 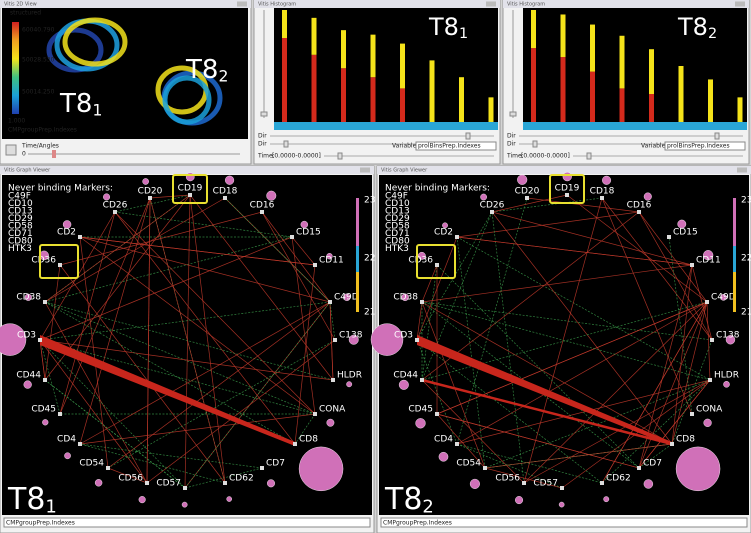 I want to click on colorbar, so click(x=15, y=68).